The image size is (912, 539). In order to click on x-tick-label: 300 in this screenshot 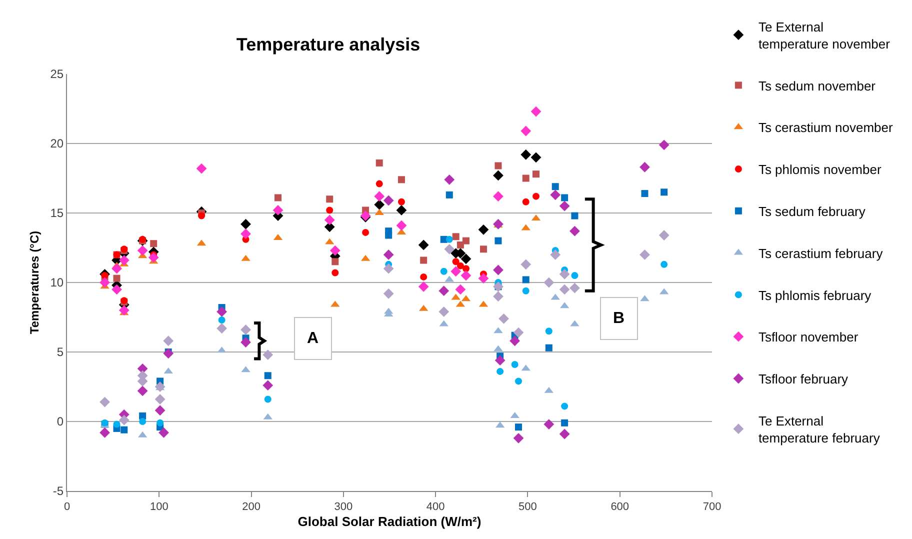, I will do `click(343, 507)`.